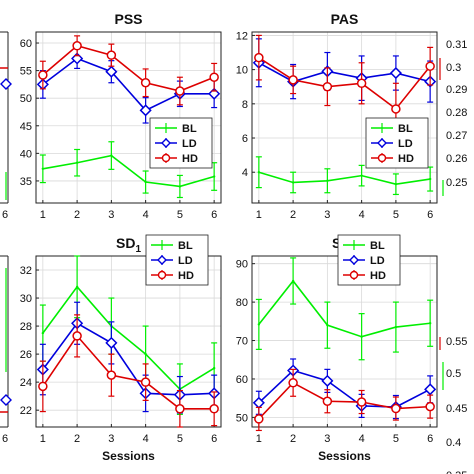 This screenshot has width=474, height=474. I want to click on y-tick-label: 24, so click(26, 383).